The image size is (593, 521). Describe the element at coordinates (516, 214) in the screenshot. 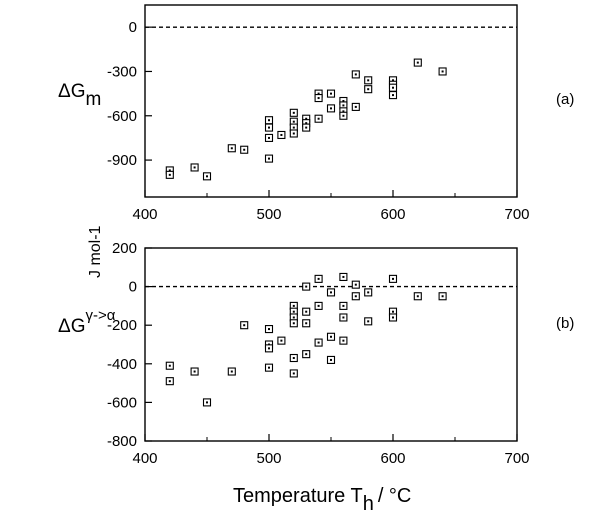

I see `panel-a-xtick-label: 700` at that location.